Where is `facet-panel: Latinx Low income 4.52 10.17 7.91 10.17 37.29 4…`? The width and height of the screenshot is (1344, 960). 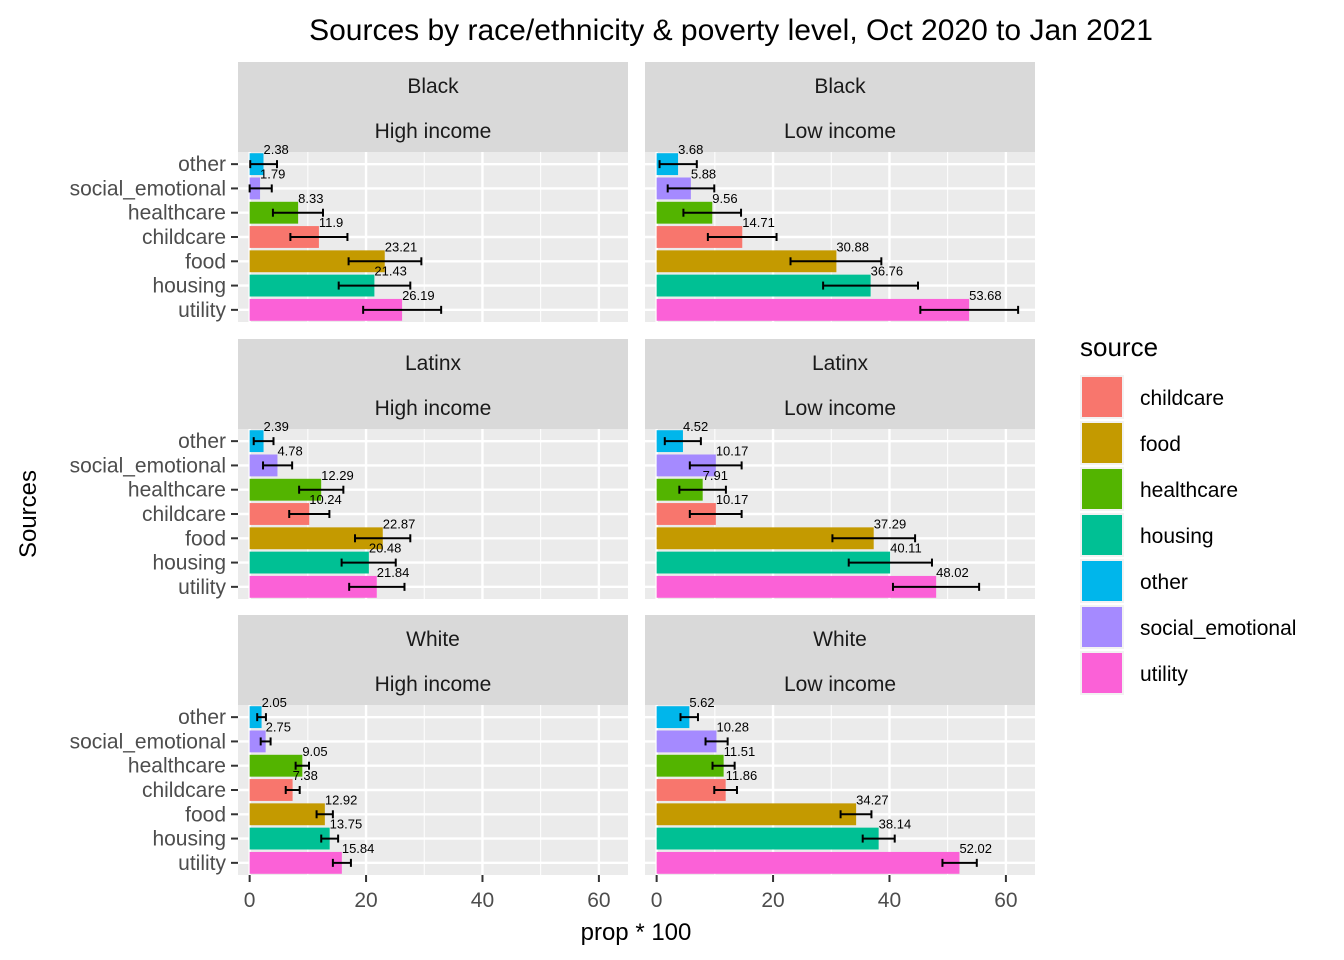 facet-panel: Latinx Low income 4.52 10.17 7.91 10.17 37.29 4… is located at coordinates (840, 469).